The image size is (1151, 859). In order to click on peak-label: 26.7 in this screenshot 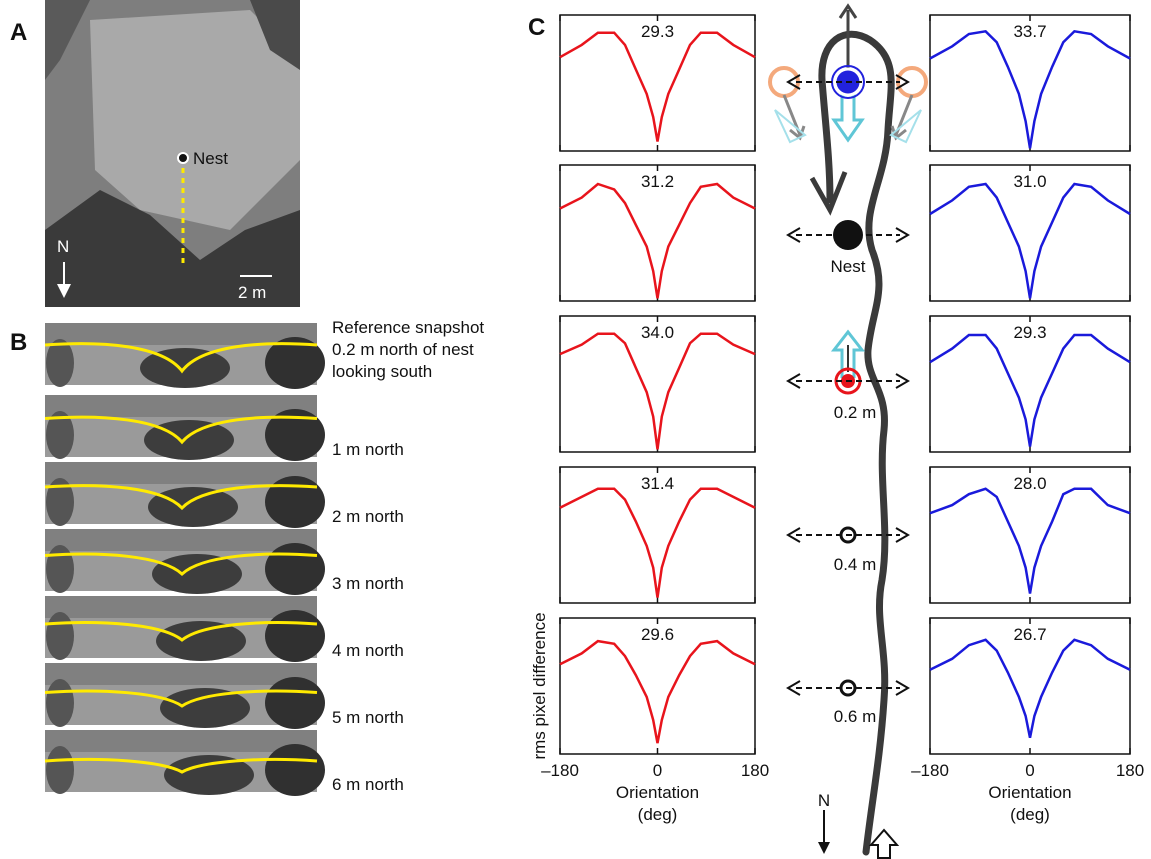, I will do `click(1029, 634)`.